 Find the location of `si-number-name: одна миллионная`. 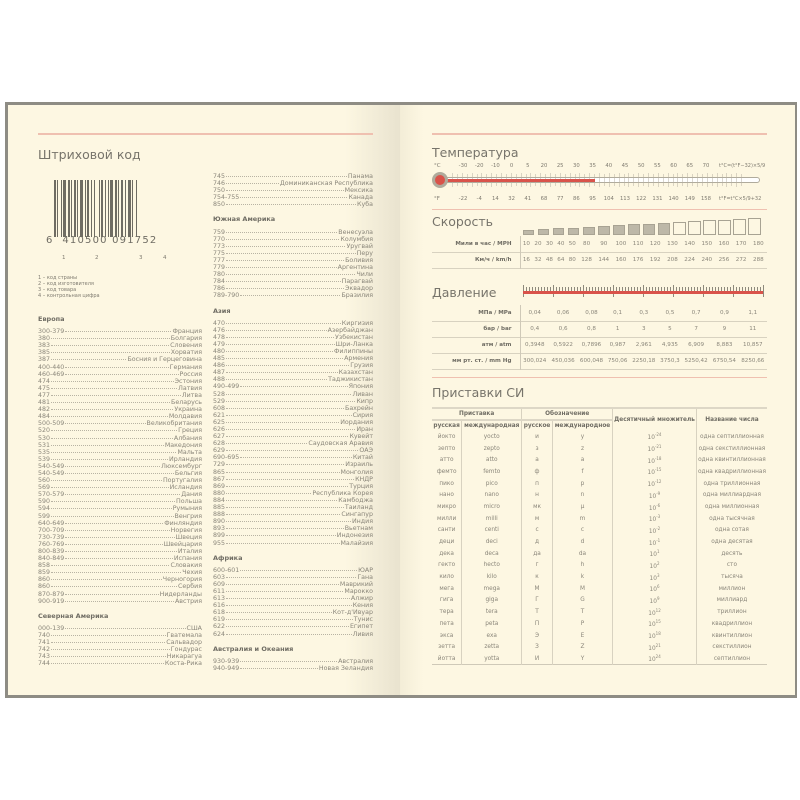

si-number-name: одна миллионная is located at coordinates (732, 506).